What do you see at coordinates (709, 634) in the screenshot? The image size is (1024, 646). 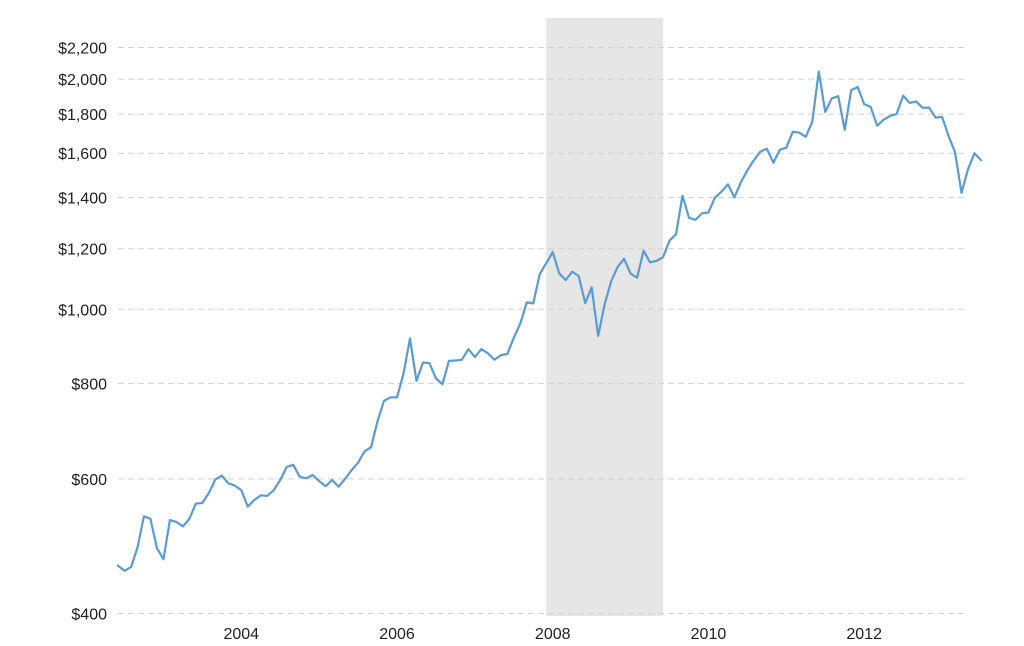 I see `x-tick-label: 2010` at bounding box center [709, 634].